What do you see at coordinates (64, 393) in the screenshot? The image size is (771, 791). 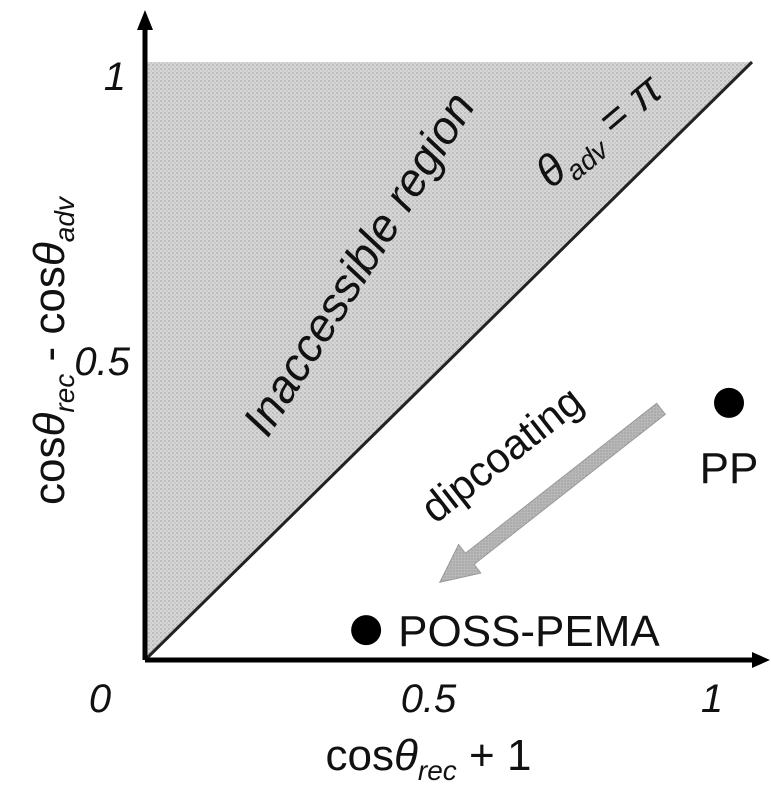 I see `y-label-sub1: rec` at bounding box center [64, 393].